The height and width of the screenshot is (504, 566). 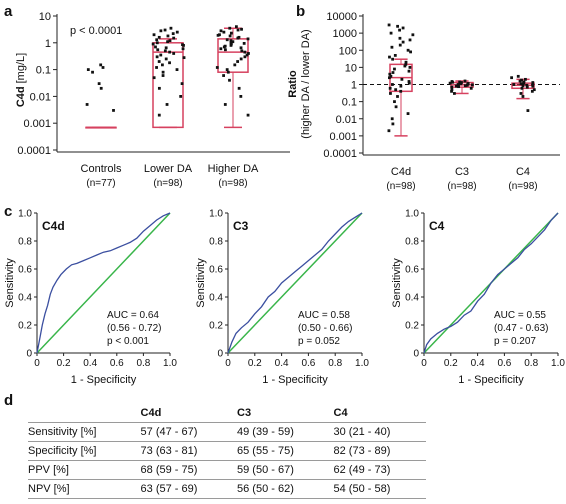 I want to click on panel-letter-d: d, so click(x=9, y=400).